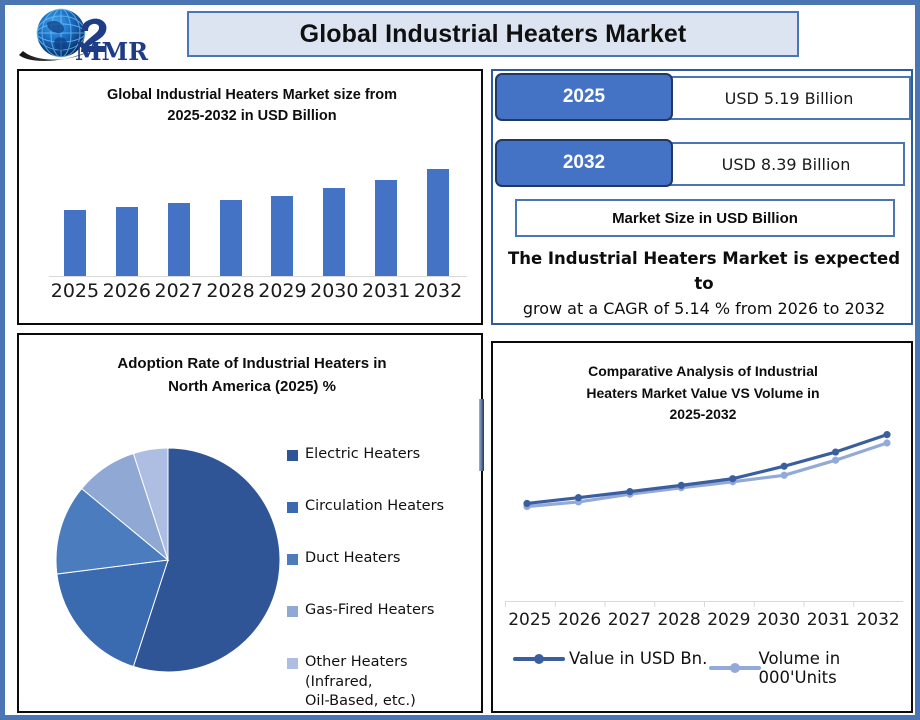  What do you see at coordinates (799, 668) in the screenshot?
I see `line-legend-label: Volume in 000'Units` at bounding box center [799, 668].